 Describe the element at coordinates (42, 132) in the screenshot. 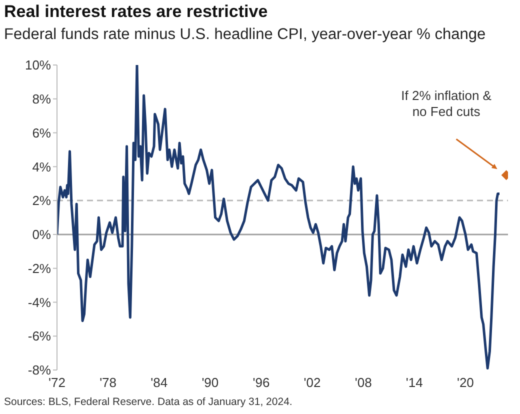

I see `y-tick-label: 6%` at that location.